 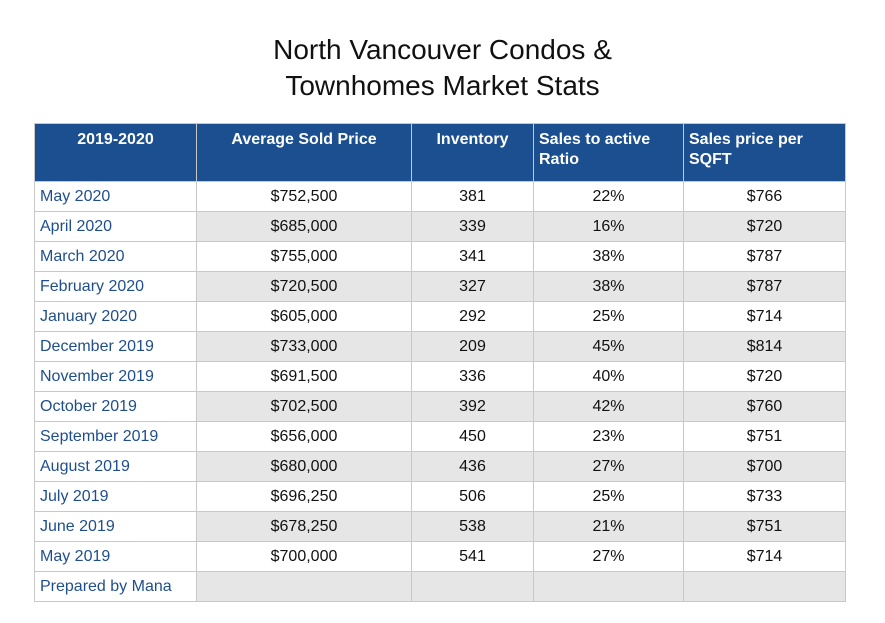 I want to click on cell-price-per-sqft: $700, so click(x=764, y=466).